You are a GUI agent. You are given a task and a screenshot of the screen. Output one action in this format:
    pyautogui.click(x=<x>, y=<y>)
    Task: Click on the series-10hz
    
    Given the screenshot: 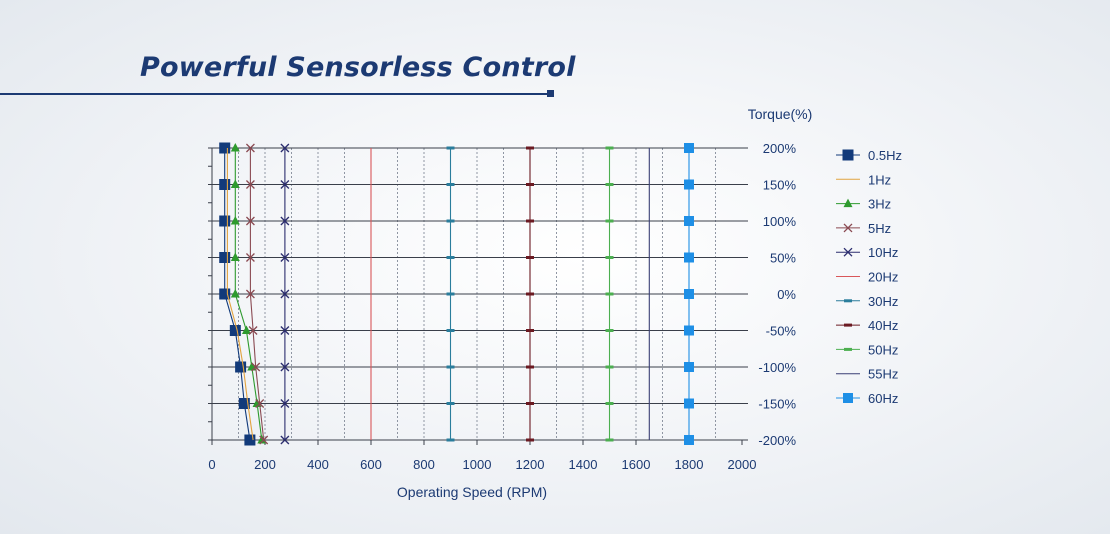 What is the action you would take?
    pyautogui.click(x=285, y=294)
    